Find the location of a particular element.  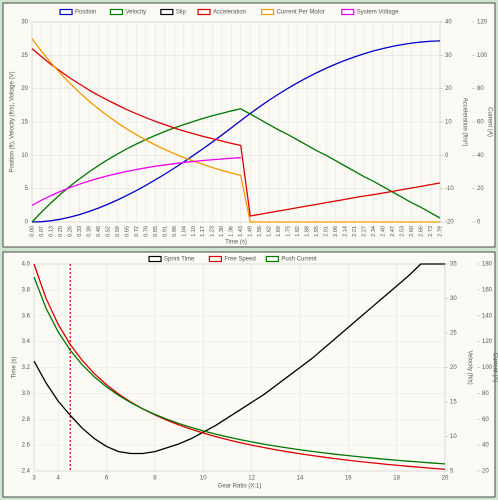

legend-label: Push Current is located at coordinates (299, 260).